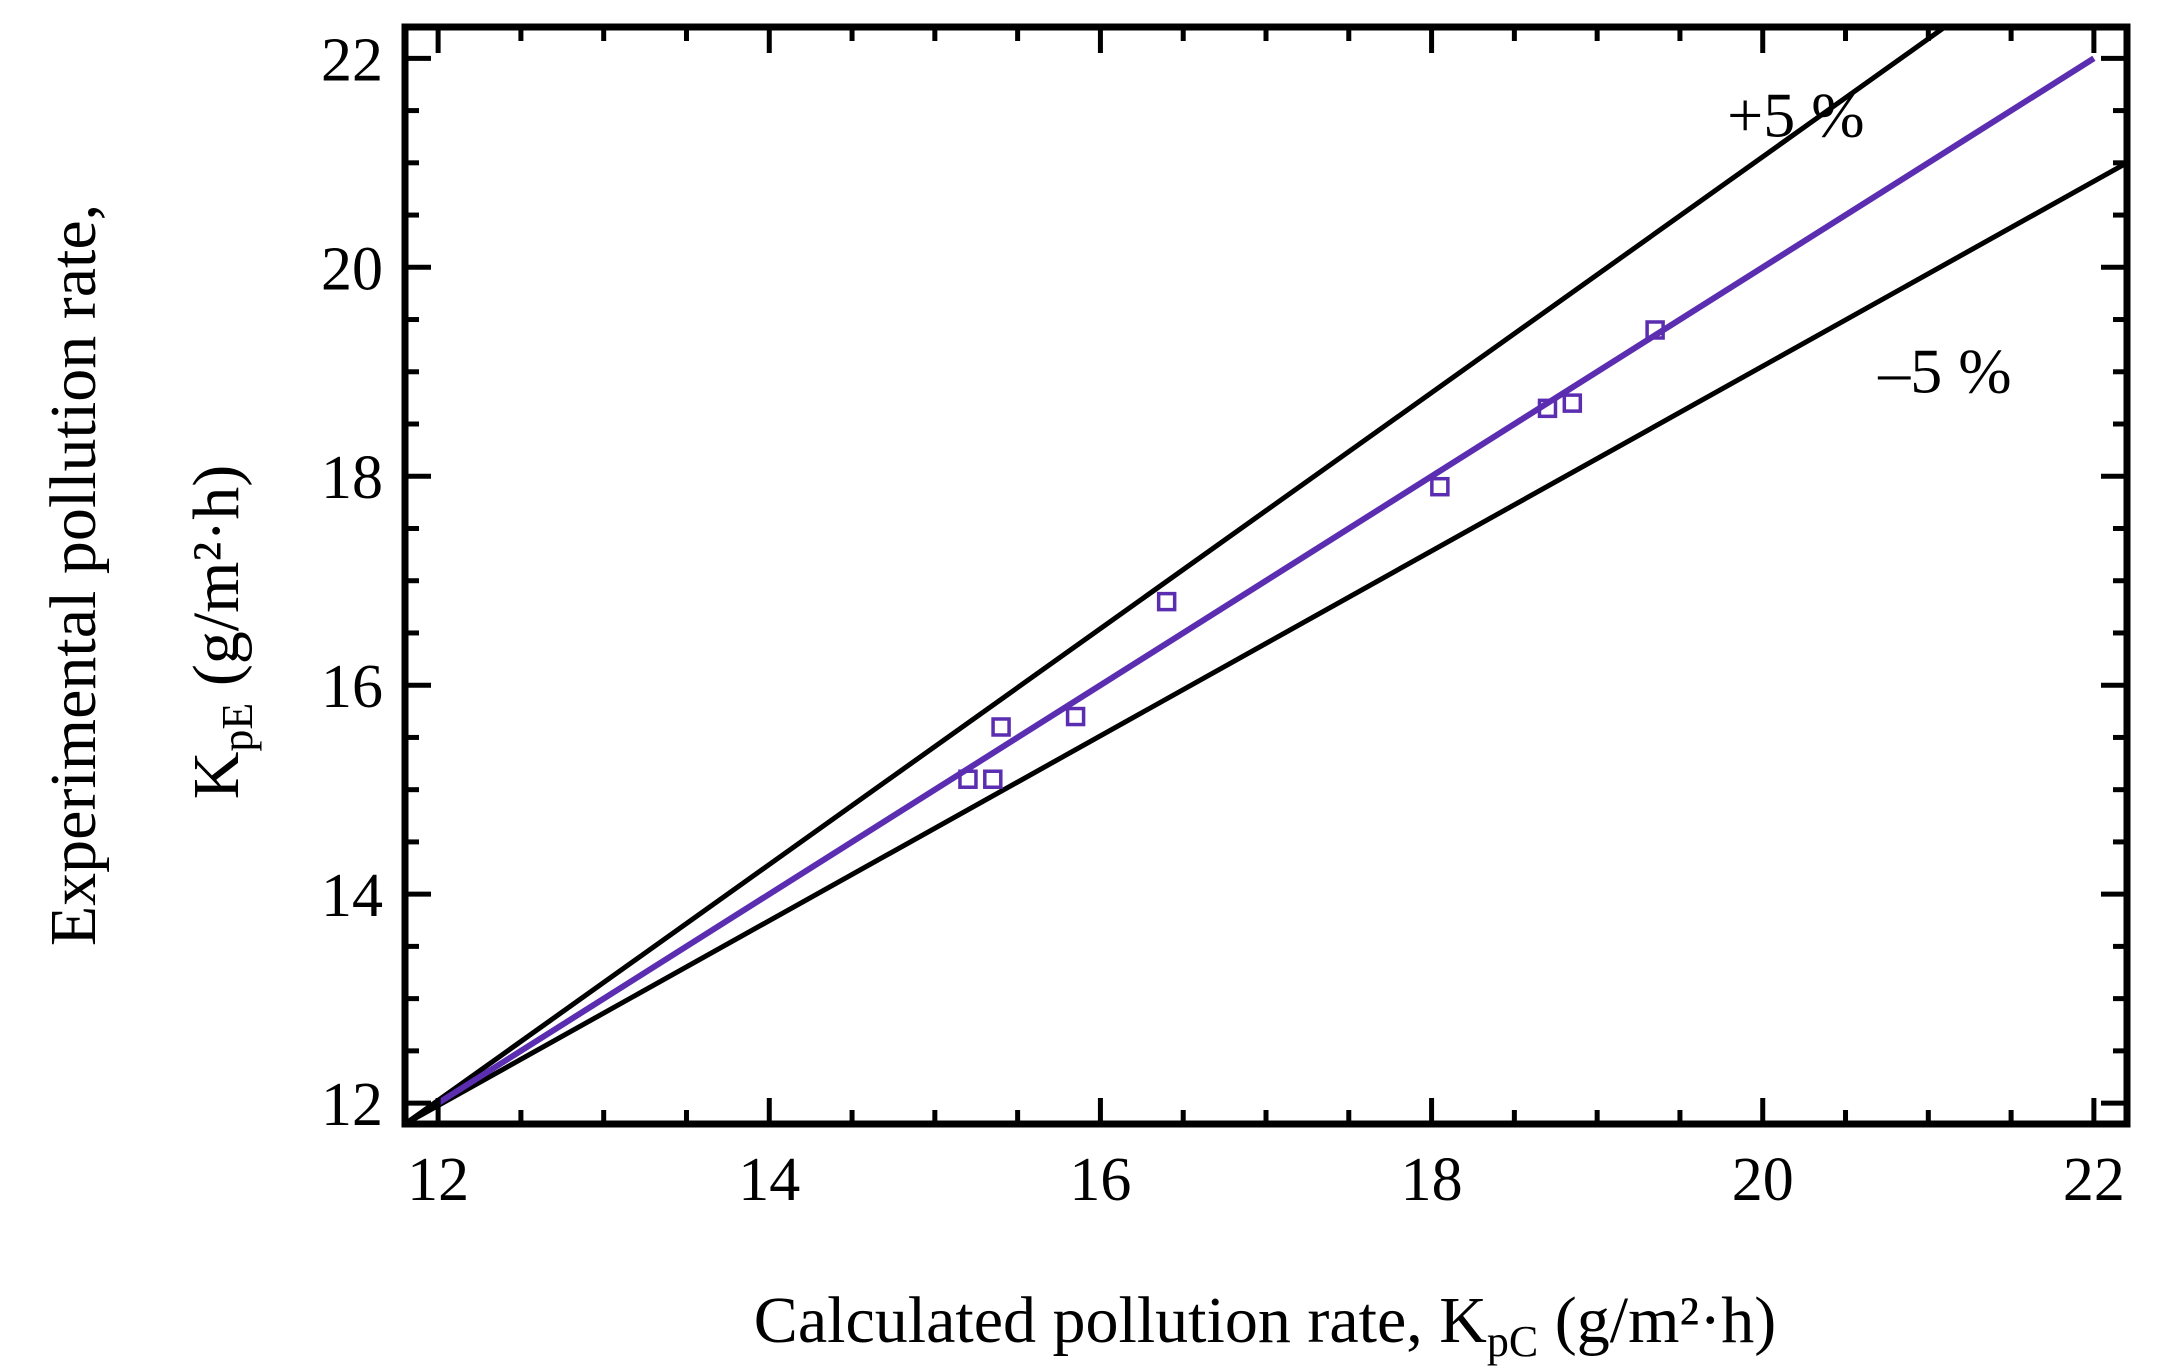  I want to click on x-tick-label: 22, so click(2094, 1180).